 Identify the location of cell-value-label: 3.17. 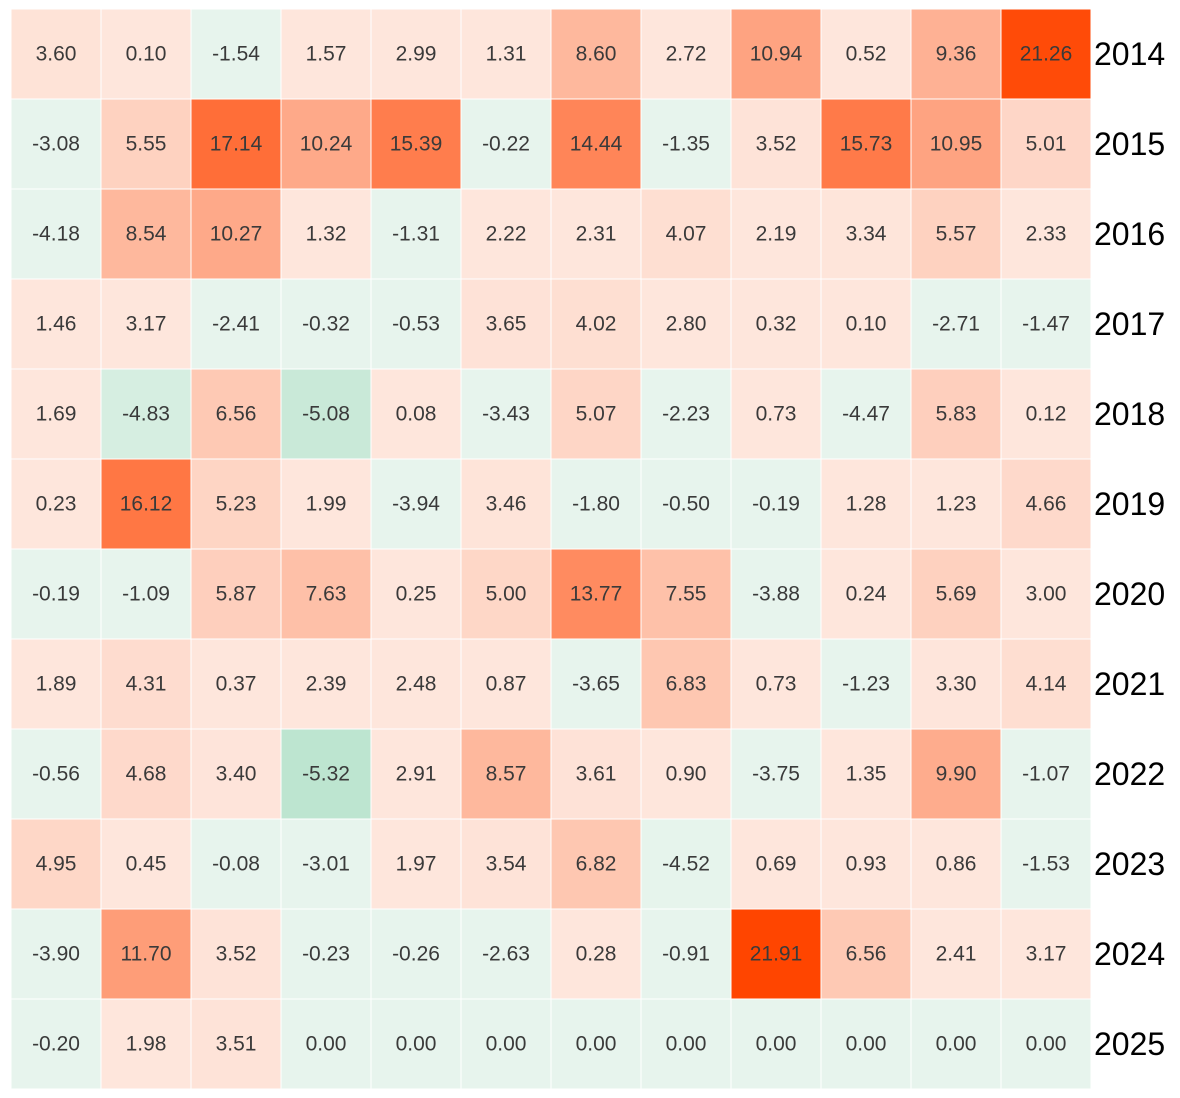
(1046, 954).